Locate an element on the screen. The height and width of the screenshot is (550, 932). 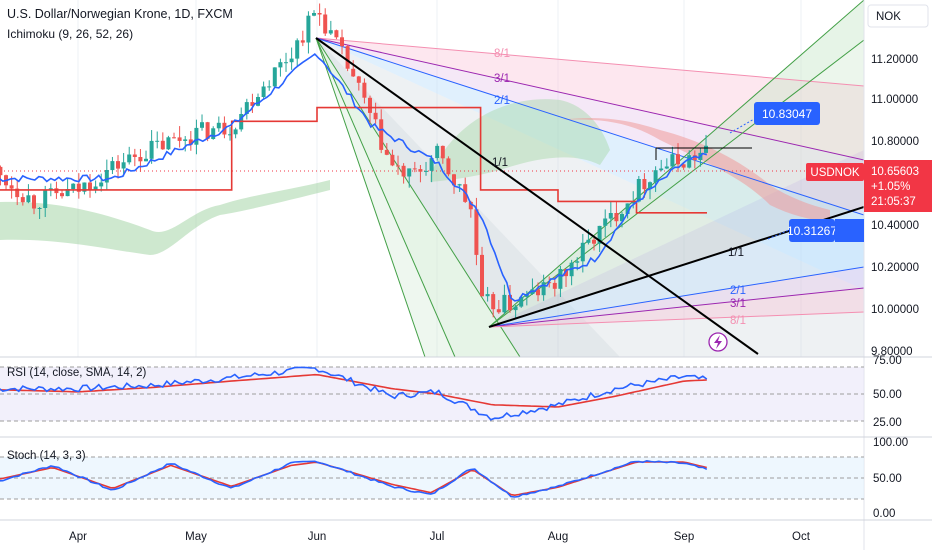
annotation-box-upper: 10.83047 is located at coordinates (787, 113).